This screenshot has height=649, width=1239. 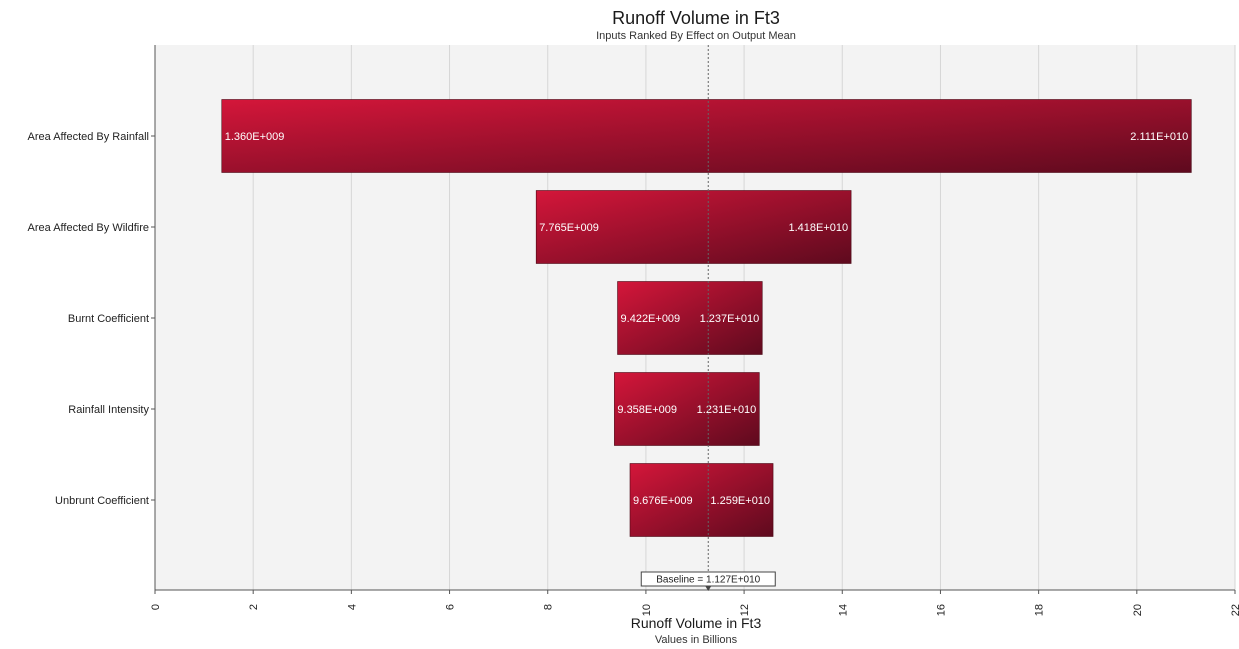 I want to click on baseline-label: Baseline = 1.127E+010, so click(x=708, y=580).